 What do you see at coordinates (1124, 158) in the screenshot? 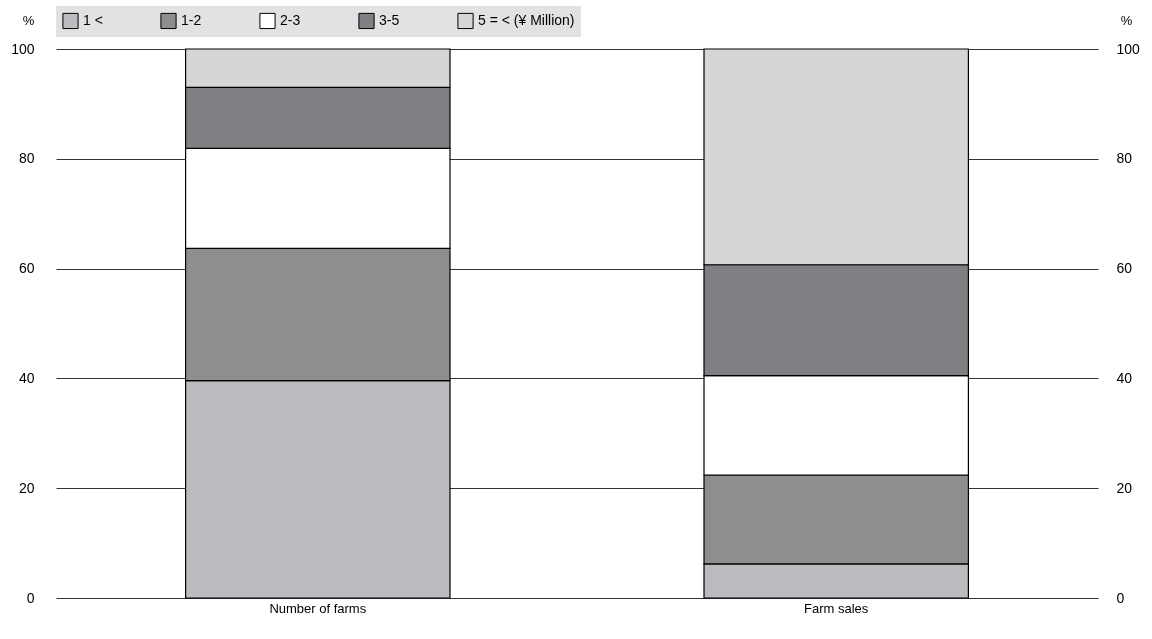
I see `y2-tick-label: 80` at bounding box center [1124, 158].